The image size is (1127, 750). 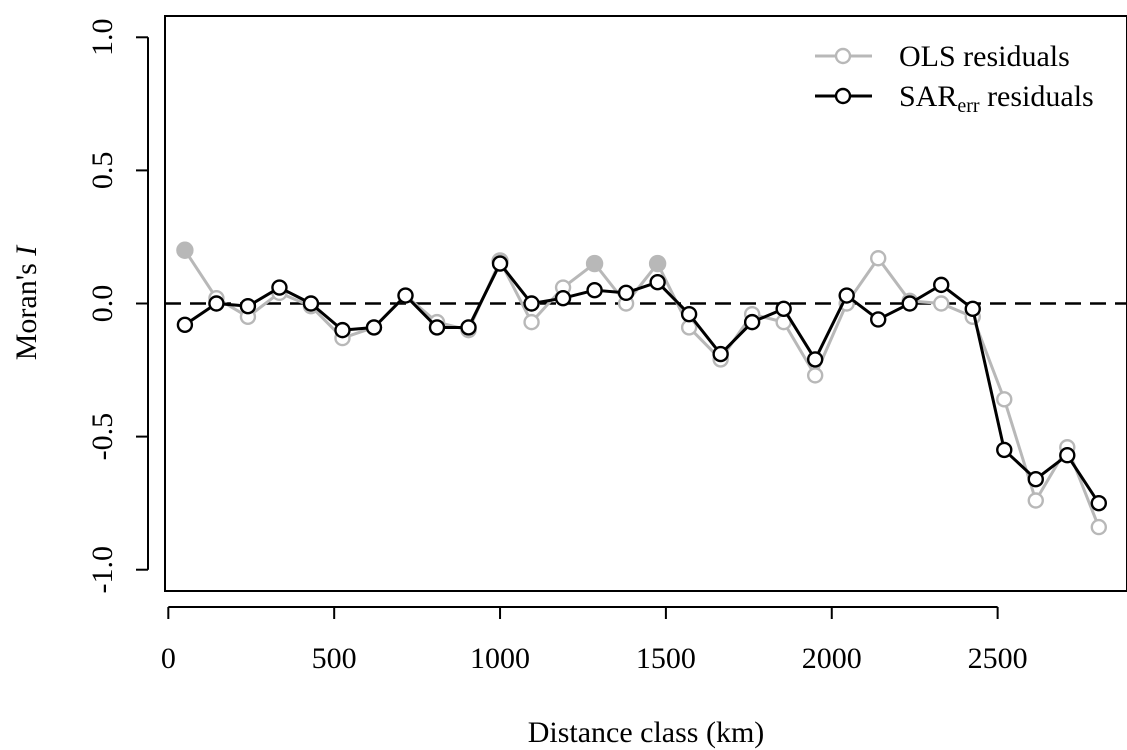 What do you see at coordinates (102, 437) in the screenshot?
I see `y-tick-label: -0.5` at bounding box center [102, 437].